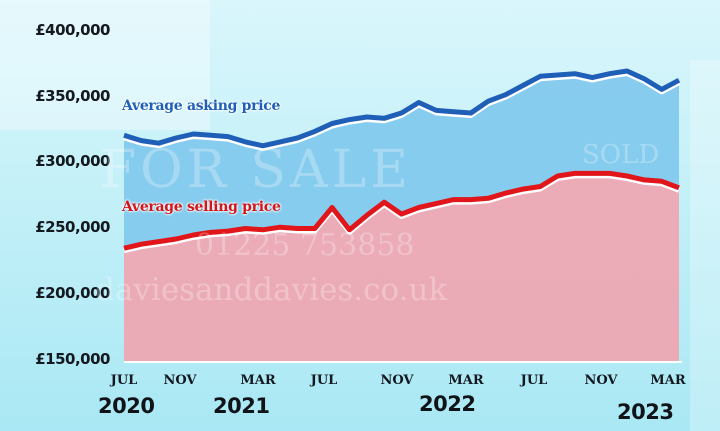 This screenshot has height=431, width=720. I want to click on background-panel-left, so click(105, 65).